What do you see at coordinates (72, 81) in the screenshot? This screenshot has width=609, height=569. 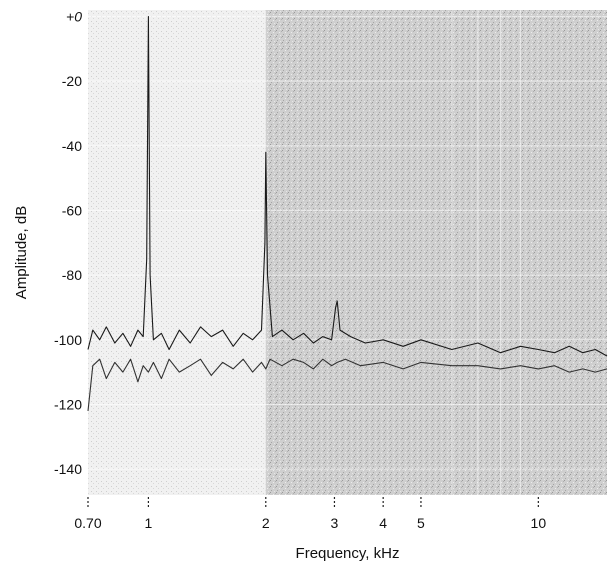 I see `y-tick-label: -20` at bounding box center [72, 81].